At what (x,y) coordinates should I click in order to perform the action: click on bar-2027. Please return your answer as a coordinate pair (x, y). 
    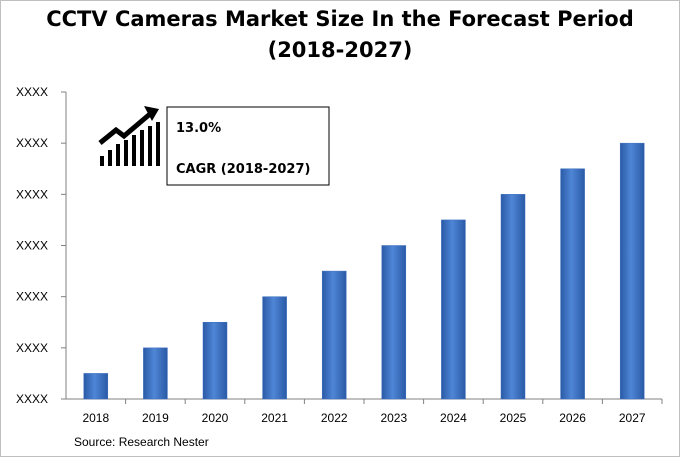
    Looking at the image, I should click on (632, 271).